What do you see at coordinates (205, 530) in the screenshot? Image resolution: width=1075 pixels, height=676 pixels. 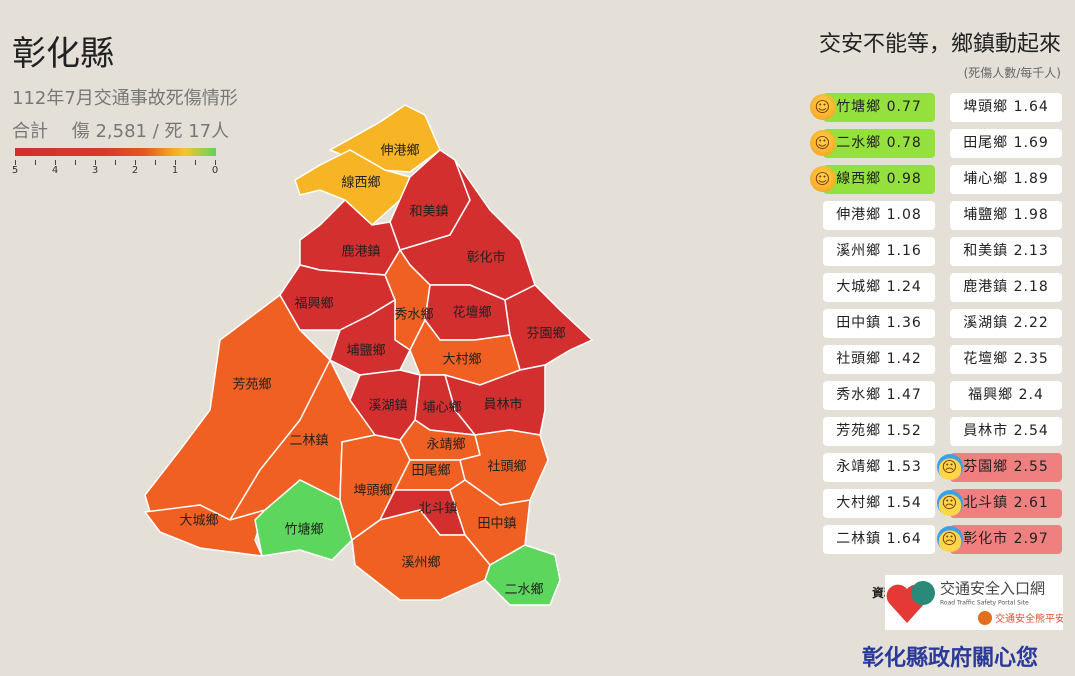 I see `region-大城鄉` at bounding box center [205, 530].